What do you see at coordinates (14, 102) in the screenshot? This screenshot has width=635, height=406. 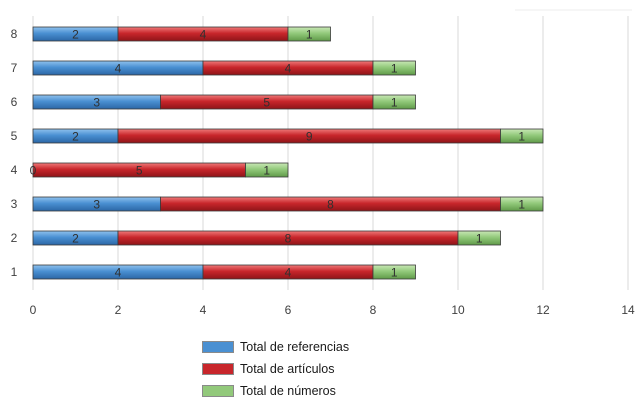 I see `y-tick-label: 6` at bounding box center [14, 102].